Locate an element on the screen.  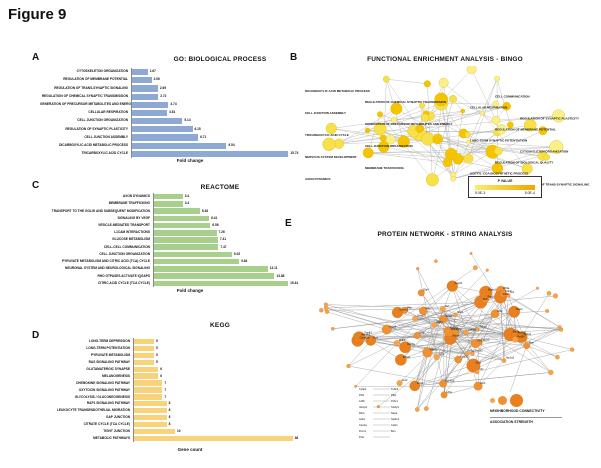
string-node-label: Syn1 is located at coordinates (478, 362).